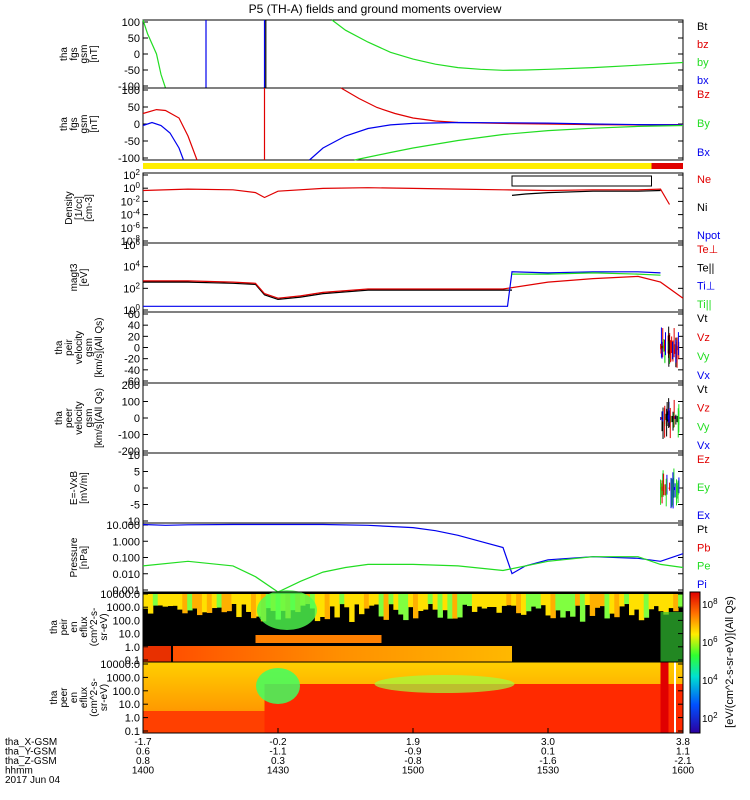 The height and width of the screenshot is (800, 750). What do you see at coordinates (134, 39) in the screenshot?
I see `y-tick-label: 50` at bounding box center [134, 39].